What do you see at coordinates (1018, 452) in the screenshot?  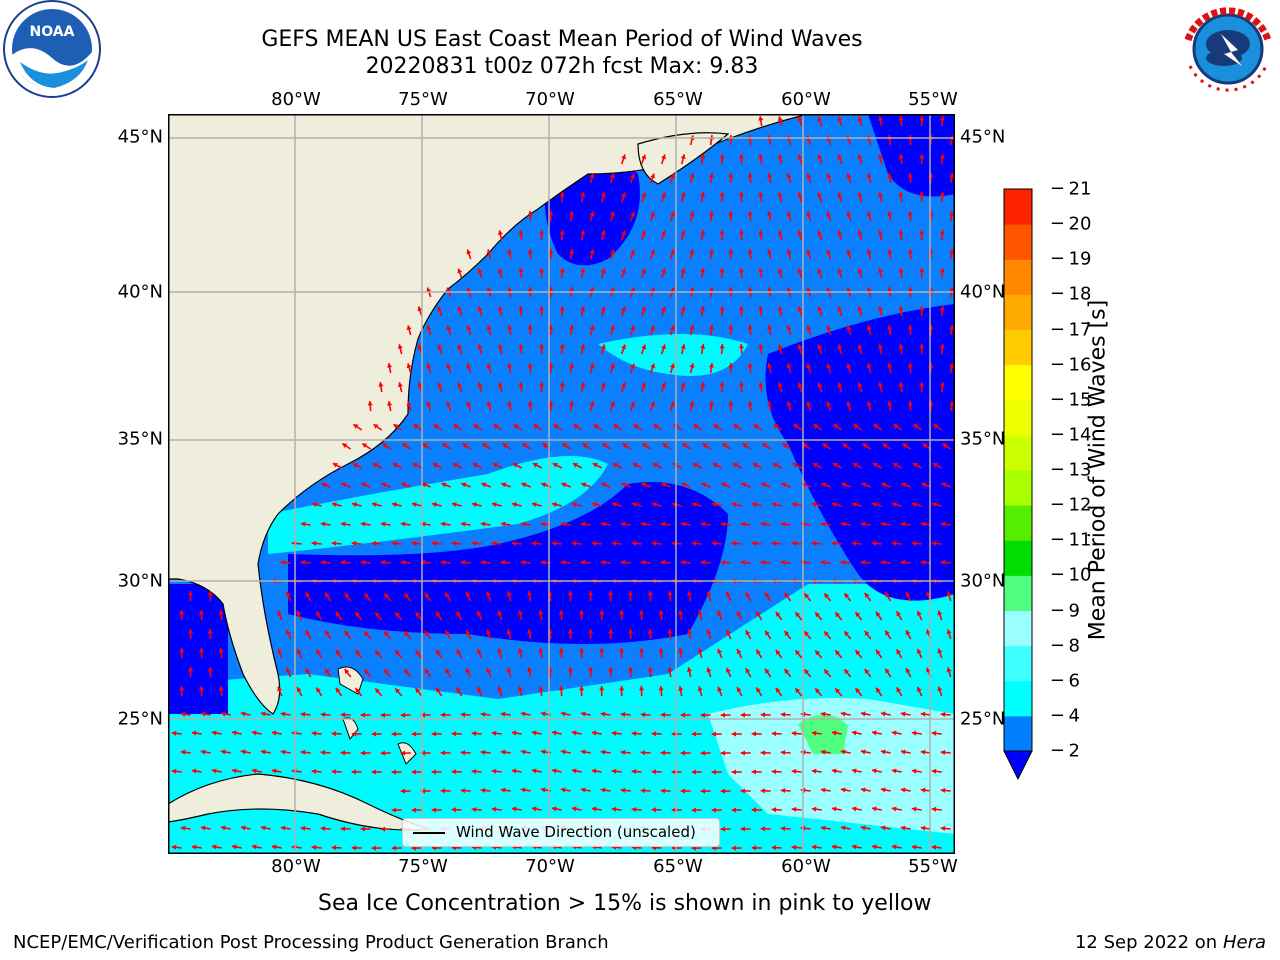 I see `colorbar-bin` at bounding box center [1018, 452].